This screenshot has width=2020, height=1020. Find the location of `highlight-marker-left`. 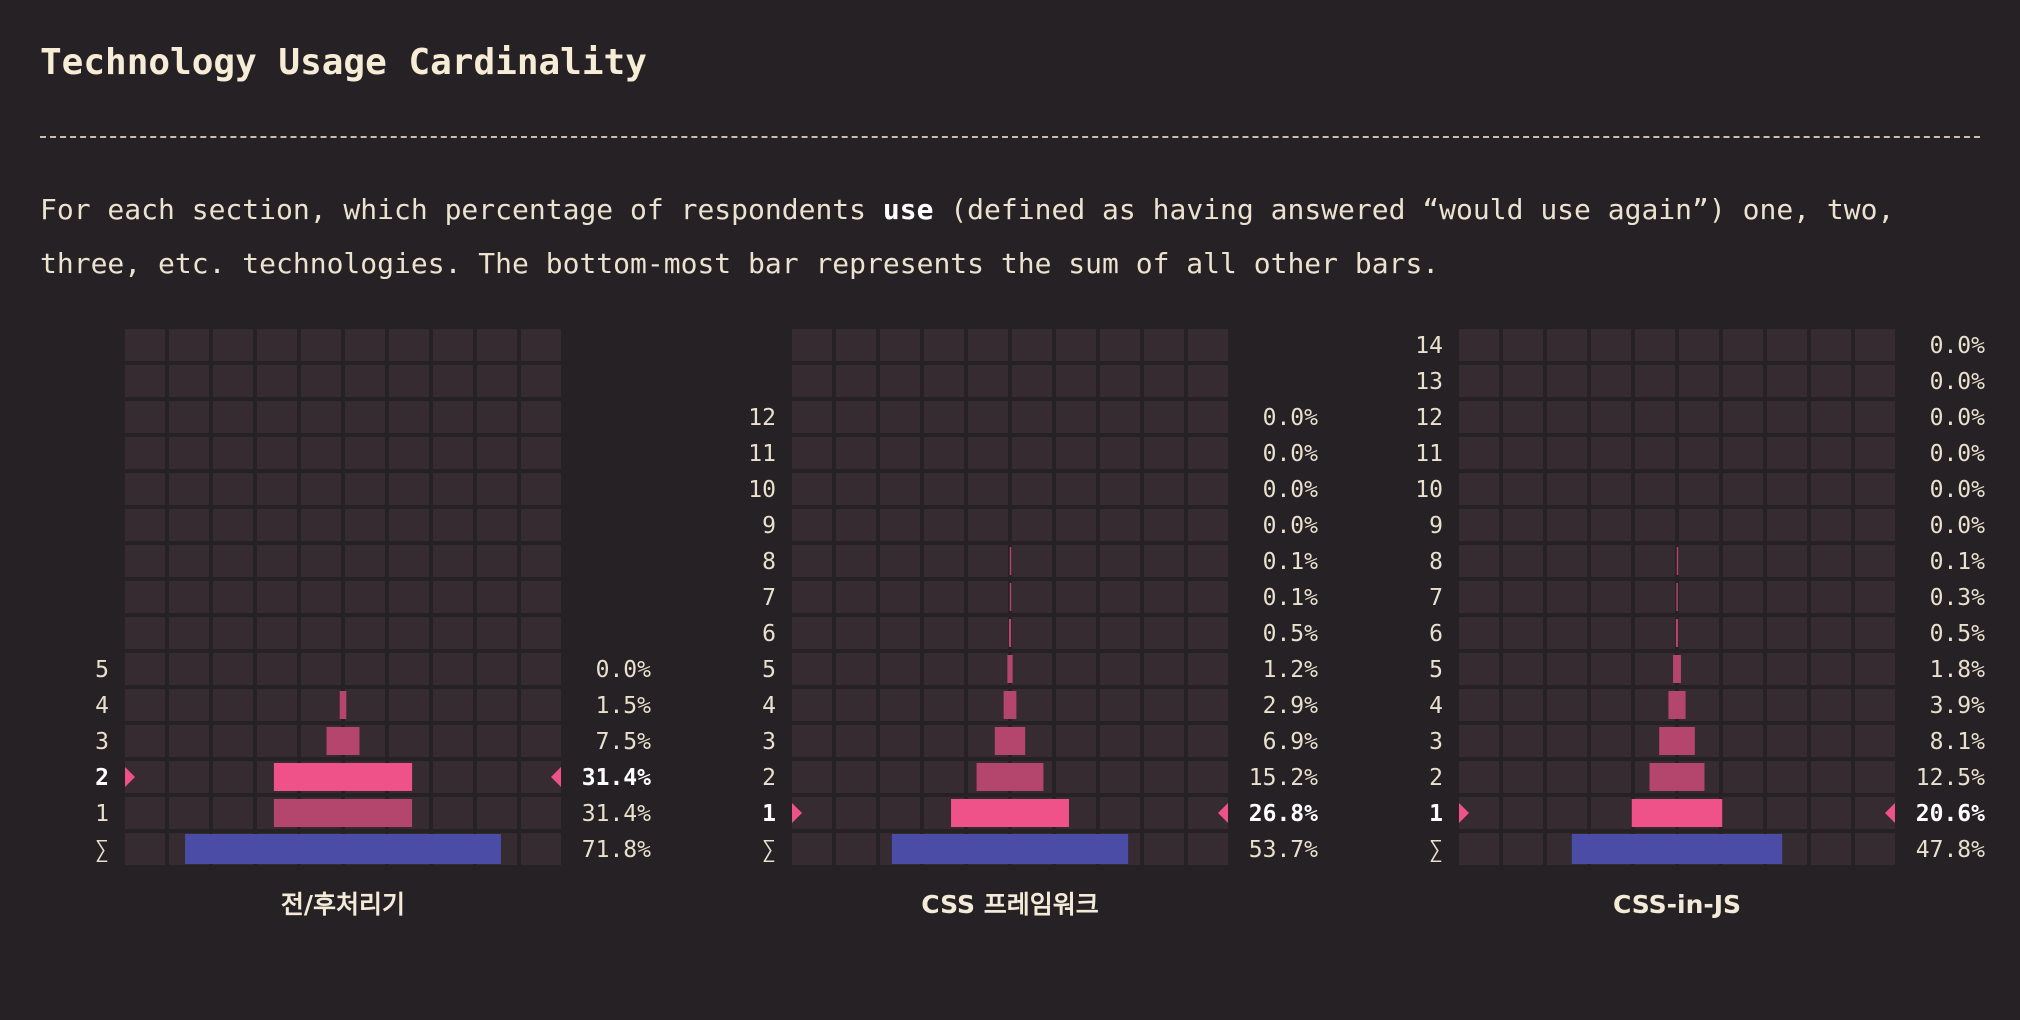

highlight-marker-left is located at coordinates (1464, 813).